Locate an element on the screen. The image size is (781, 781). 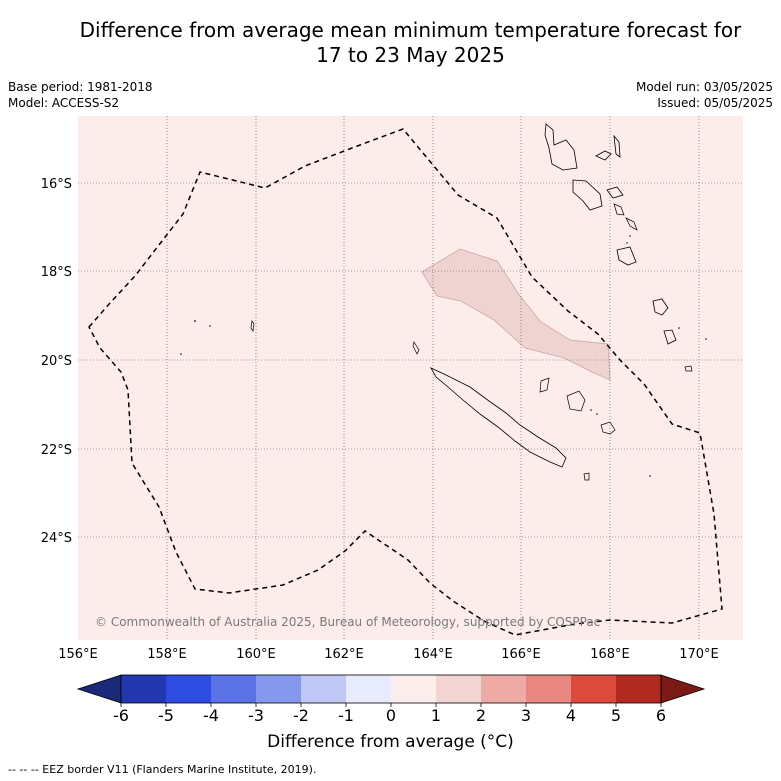
colorbar: -6 -5 -4 -3 -2 -1 0 1 2 3 4 5 6 is located at coordinates (391, 699).